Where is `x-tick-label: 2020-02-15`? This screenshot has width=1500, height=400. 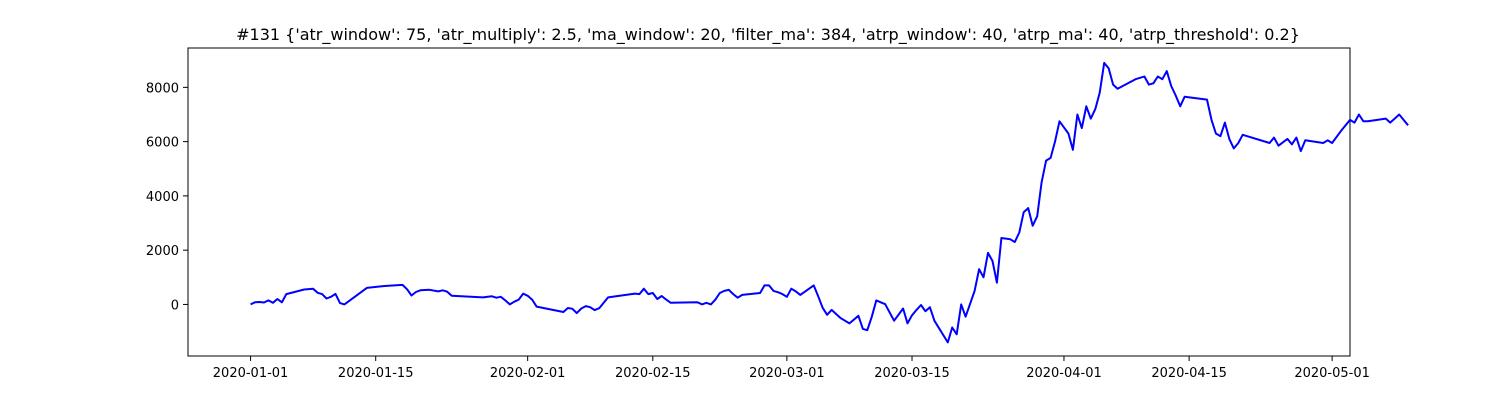
x-tick-label: 2020-02-15 is located at coordinates (653, 373).